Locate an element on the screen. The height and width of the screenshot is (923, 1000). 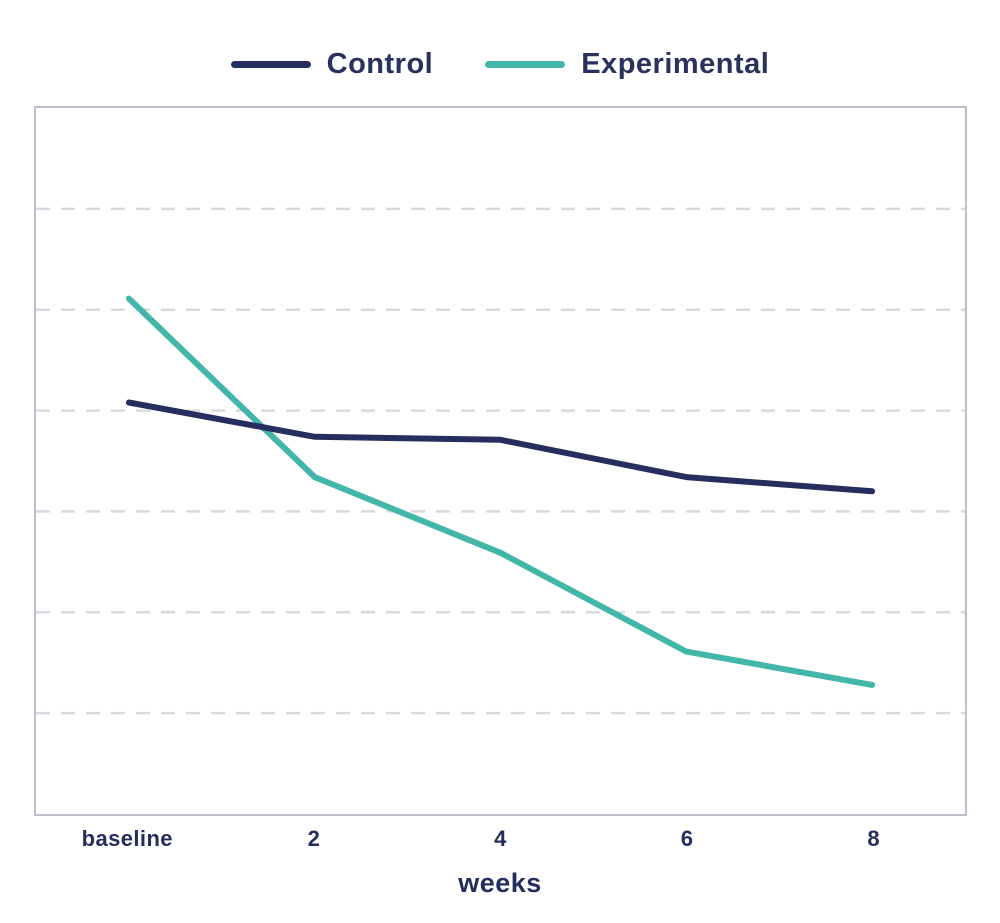
legend-item-control: Control is located at coordinates (332, 64).